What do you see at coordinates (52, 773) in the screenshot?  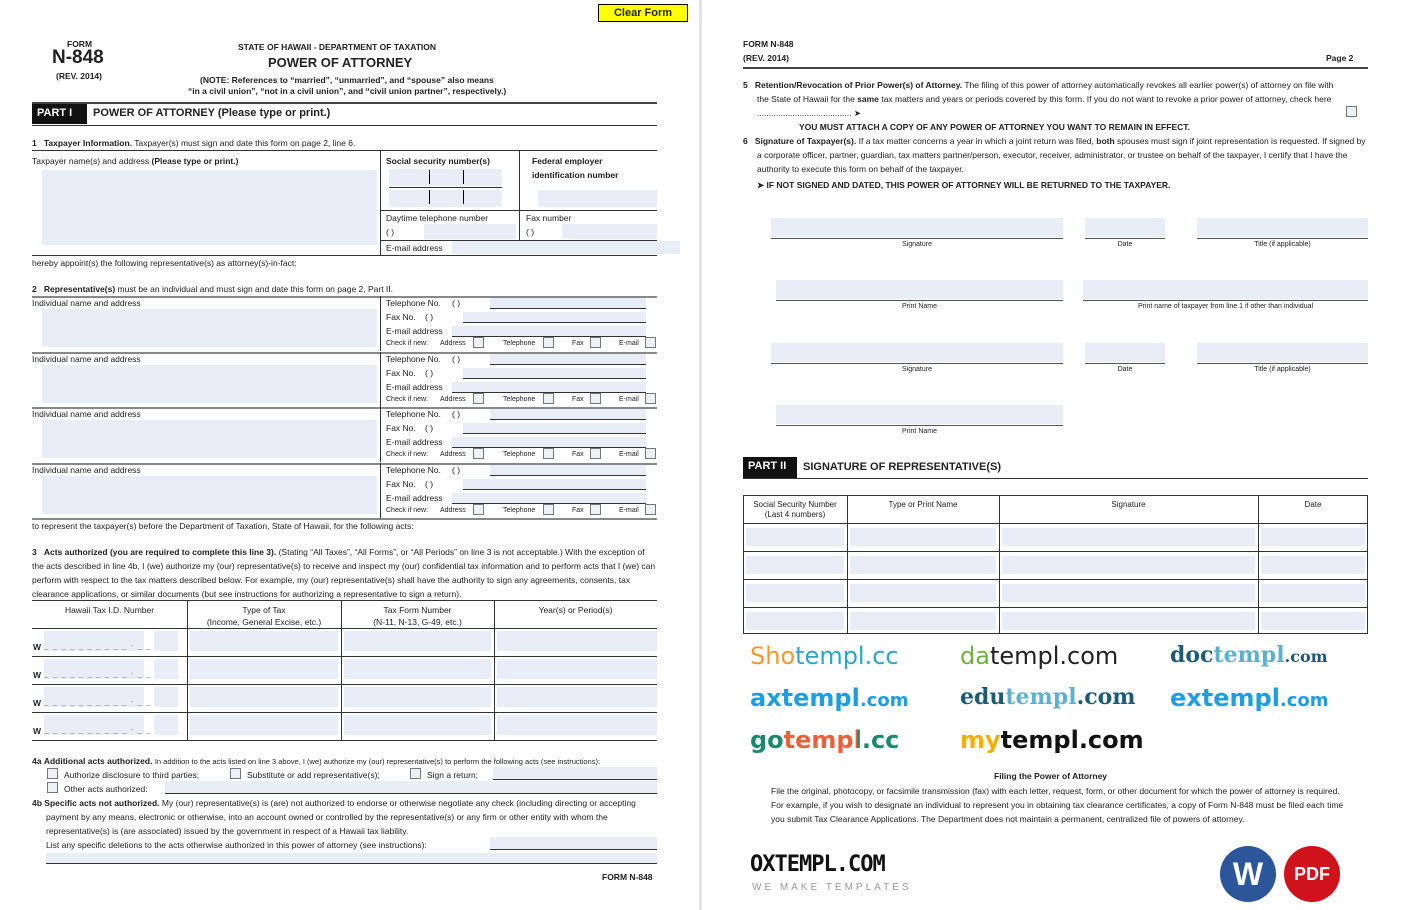 I see `disclosure-checkbox` at bounding box center [52, 773].